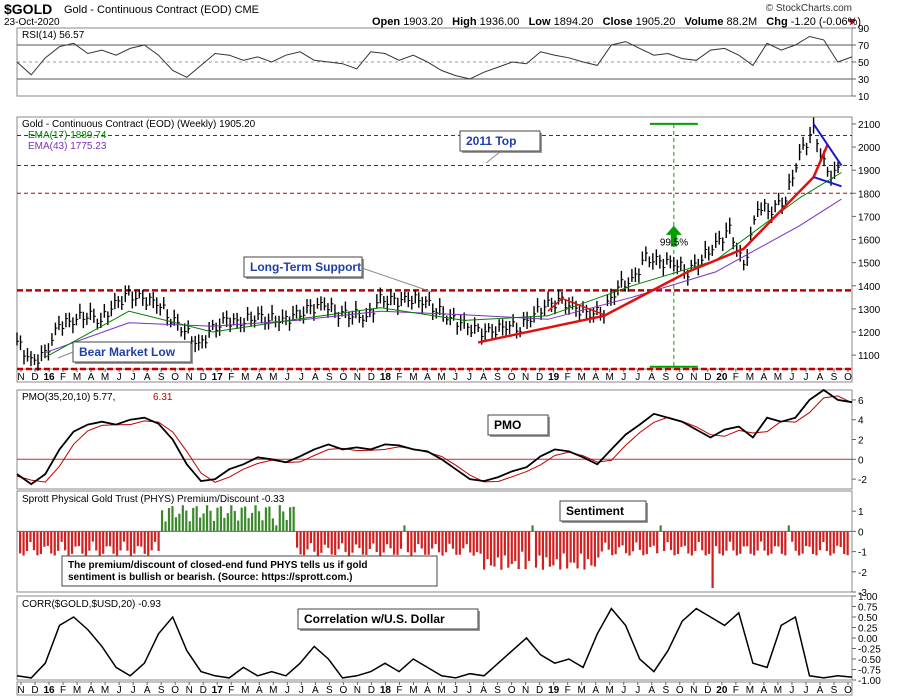 The image size is (900, 700). I want to click on callout-pointer, so click(397, 280).